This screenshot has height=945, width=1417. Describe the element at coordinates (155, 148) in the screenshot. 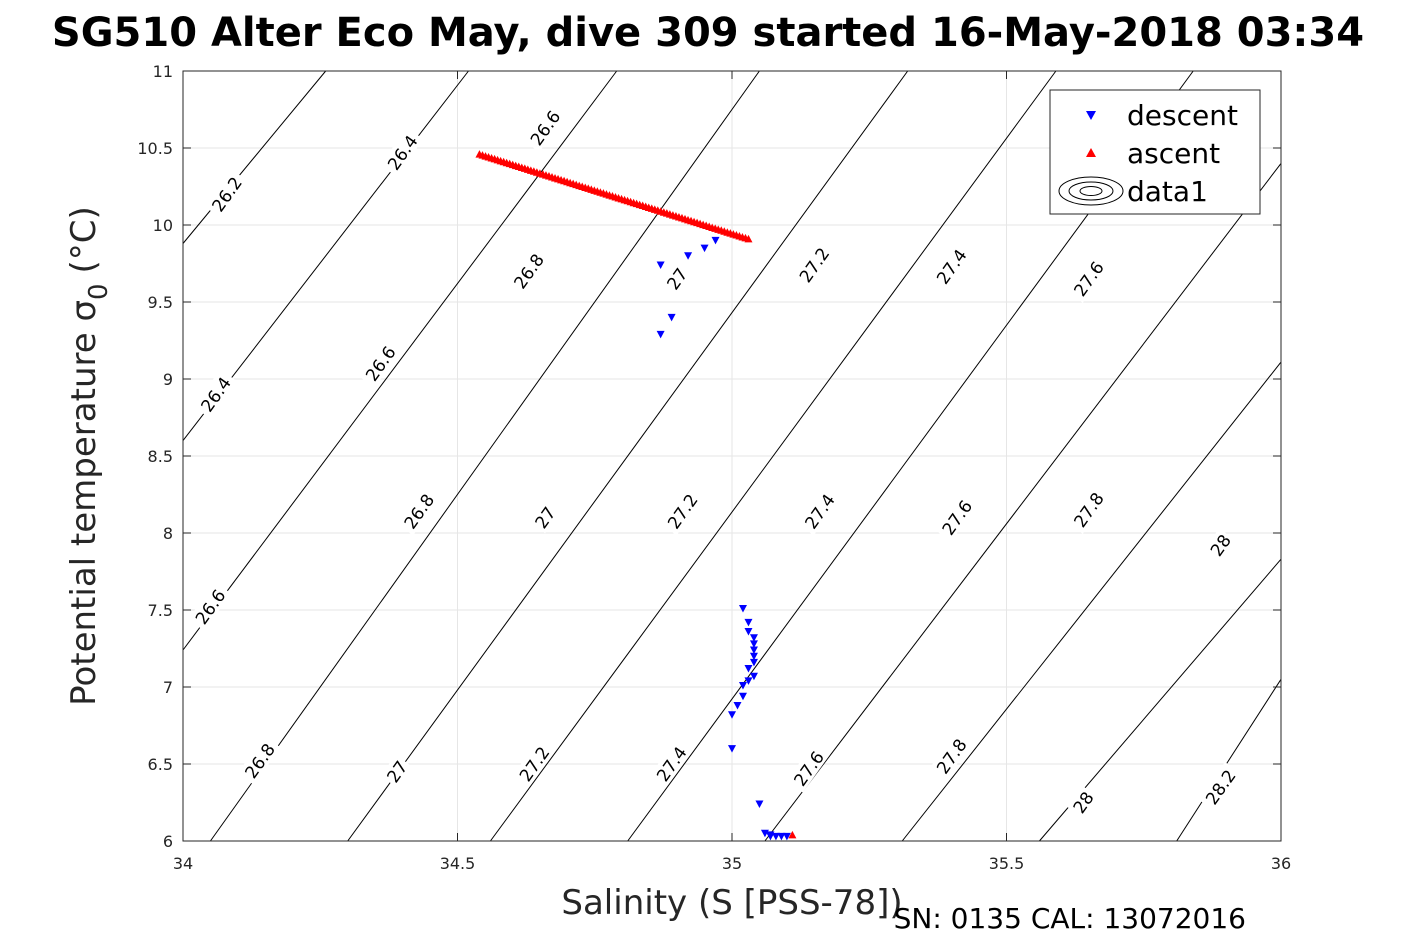

I see `y-tick-label: 10.5` at that location.